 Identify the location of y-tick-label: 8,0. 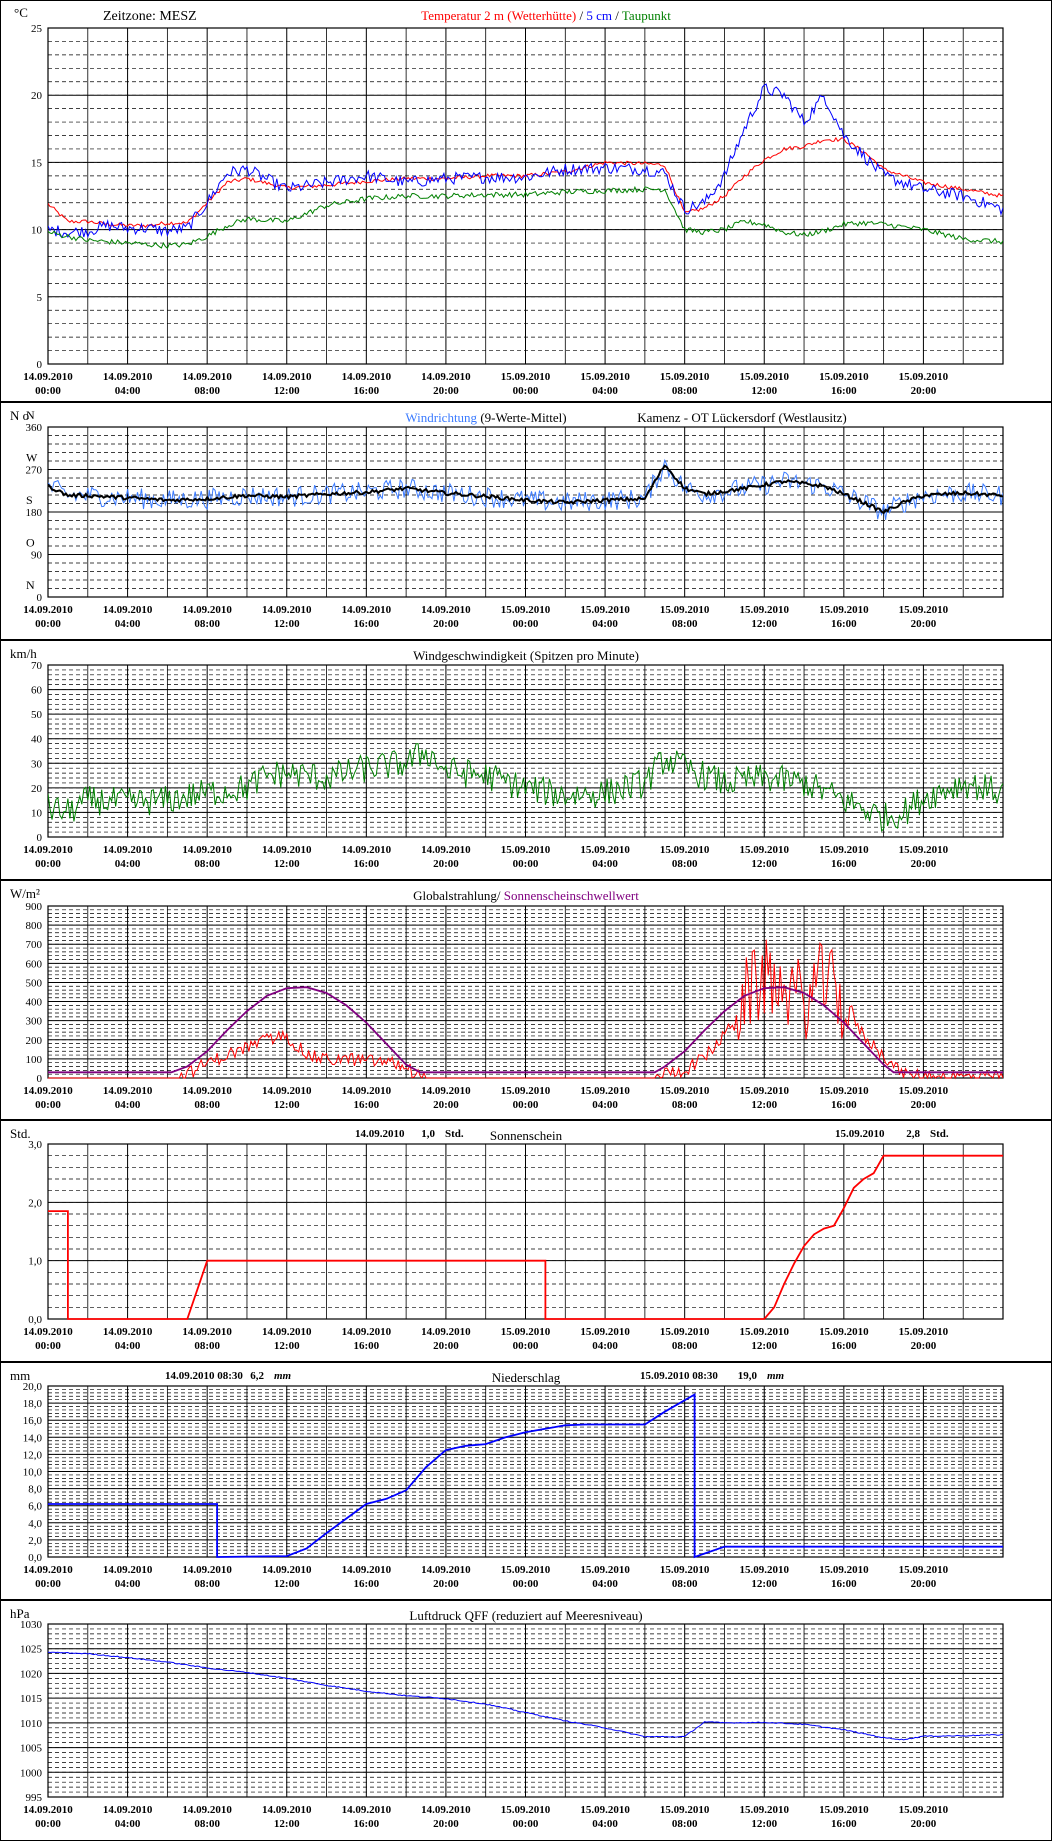
(35, 1490).